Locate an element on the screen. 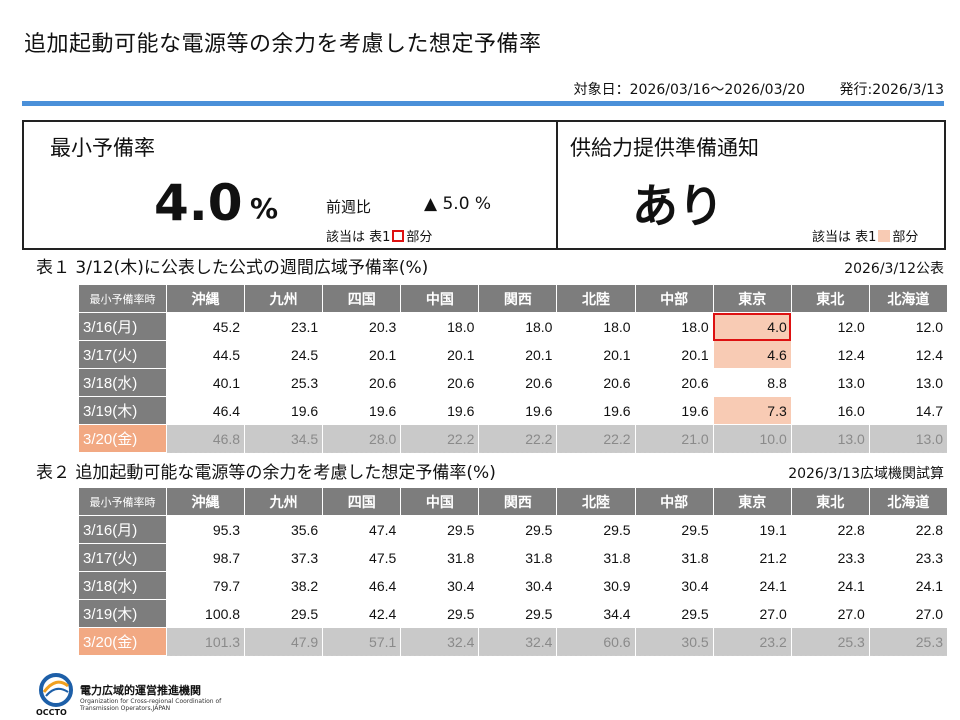 This screenshot has width=960, height=720. notice-note-prefix: 該当は 表1 is located at coordinates (844, 237).